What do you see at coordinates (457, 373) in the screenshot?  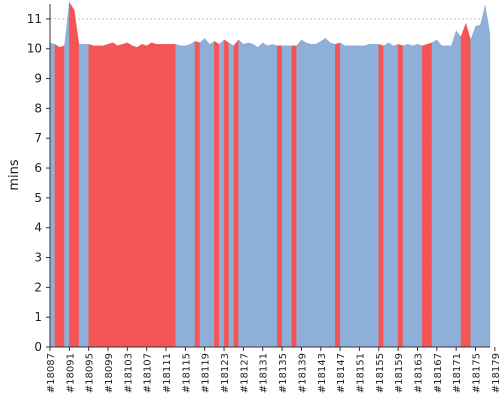 I see `x-tick-label: #18171` at bounding box center [457, 373].